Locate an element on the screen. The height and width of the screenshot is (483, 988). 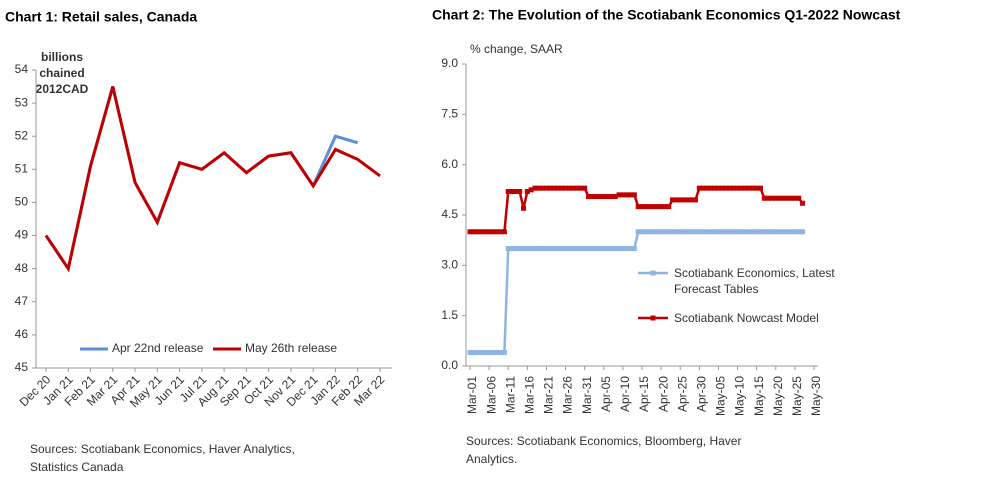
y-axis-label: billions is located at coordinates (62, 57).